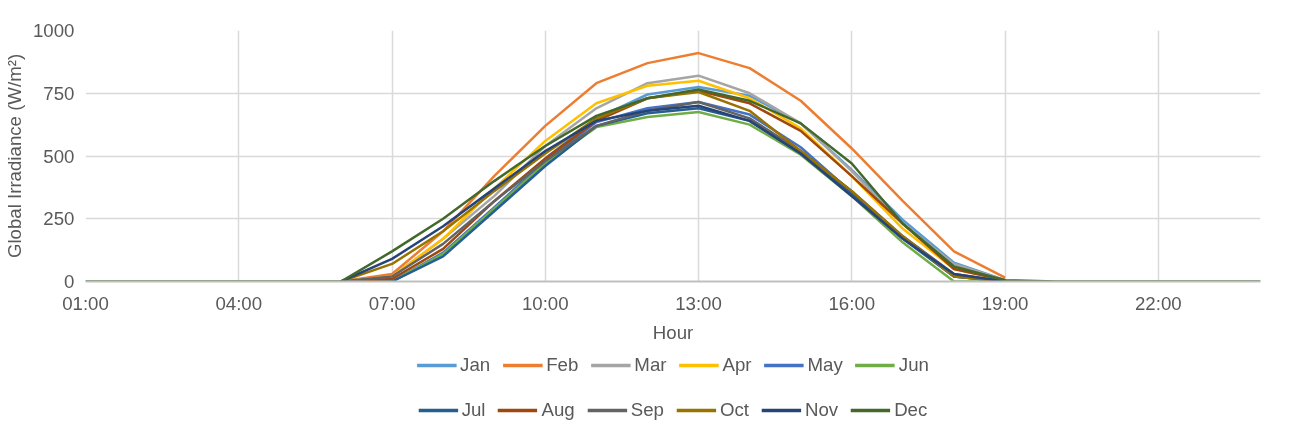 Image resolution: width=1304 pixels, height=436 pixels. What do you see at coordinates (473, 410) in the screenshot?
I see `legend-label: Jul` at bounding box center [473, 410].